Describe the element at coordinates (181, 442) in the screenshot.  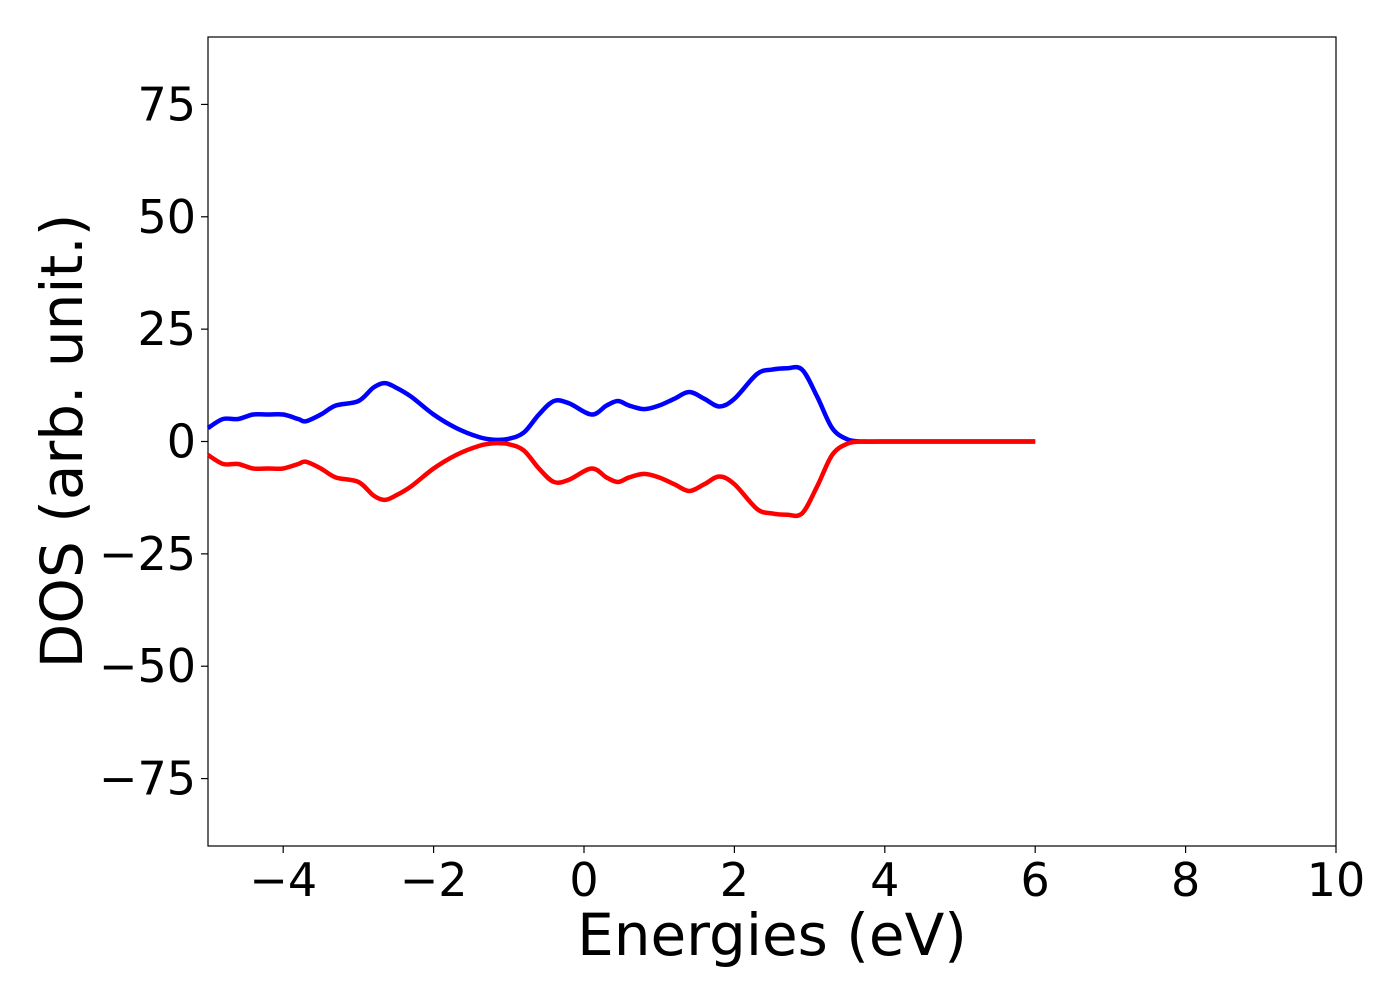
I see `y-tick-label: 0` at that location.